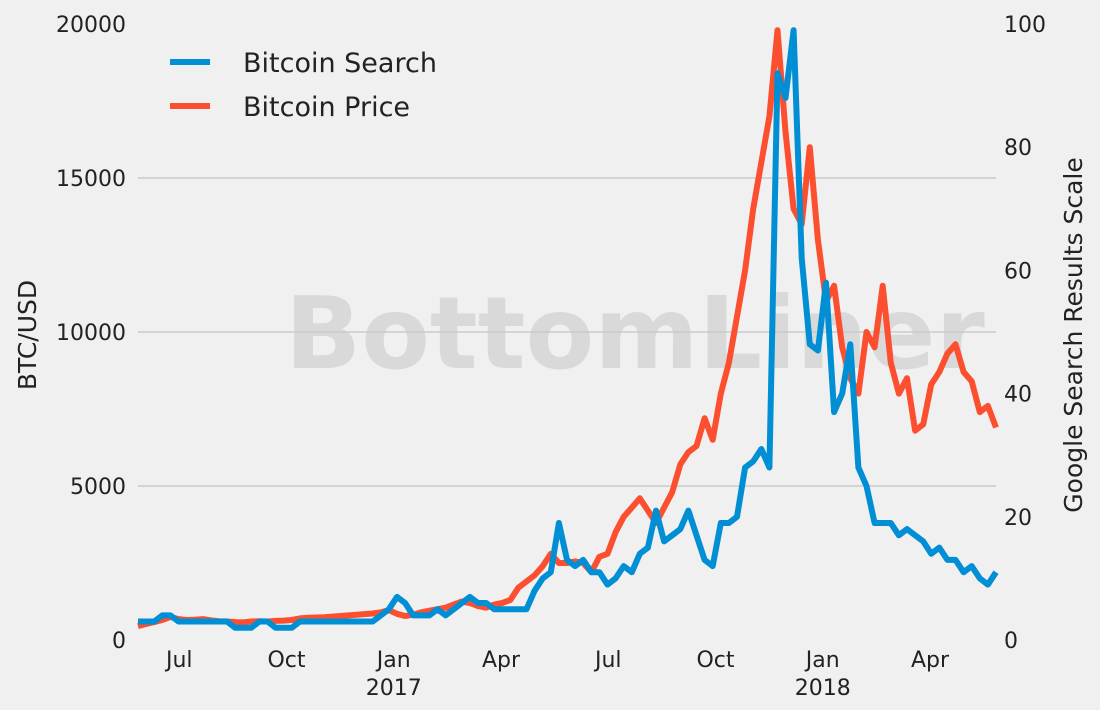  What do you see at coordinates (1025, 333) in the screenshot?
I see `y-axis-right: 0 20 40 60 80 100` at bounding box center [1025, 333].